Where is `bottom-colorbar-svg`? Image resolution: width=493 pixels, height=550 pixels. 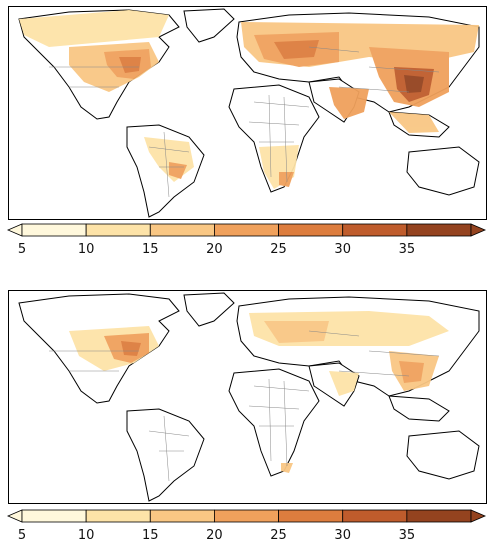 bottom-colorbar-svg is located at coordinates (246, 516).